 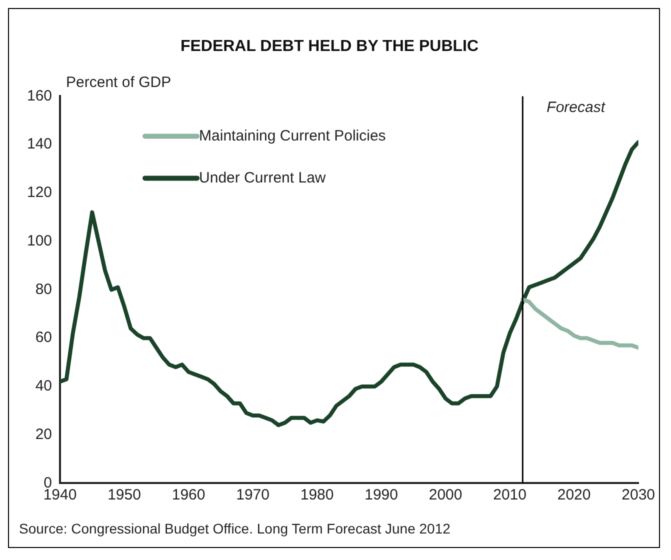 I want to click on x-tick-label: 1940, so click(x=60, y=495).